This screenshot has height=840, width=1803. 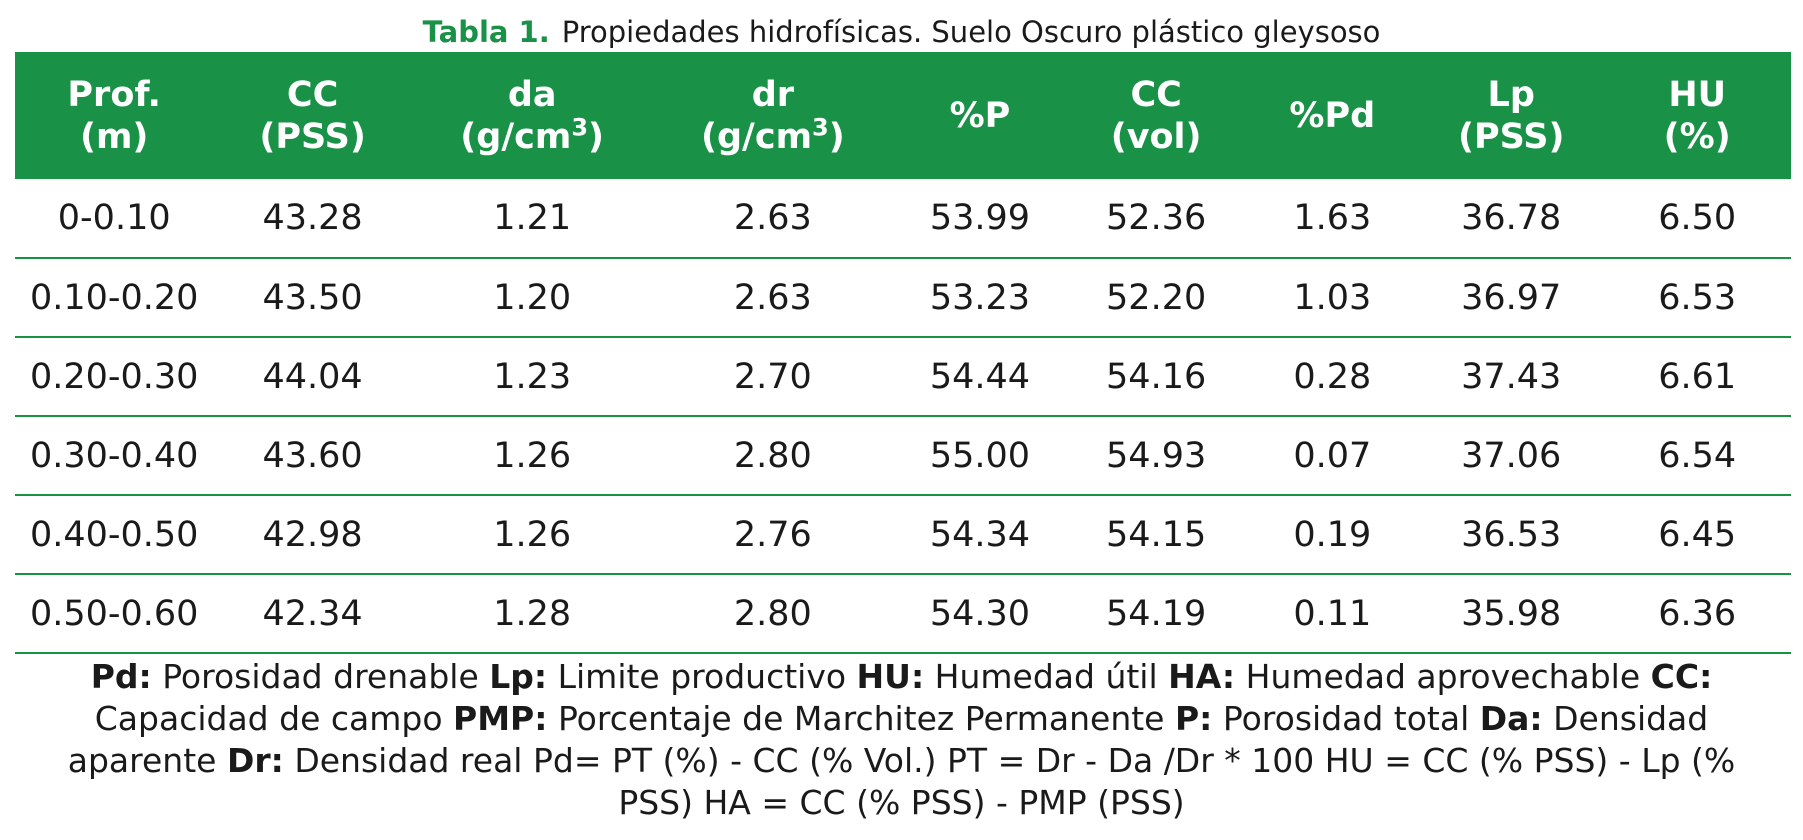 I want to click on table-cell: 0.10-0.20, so click(x=114, y=297).